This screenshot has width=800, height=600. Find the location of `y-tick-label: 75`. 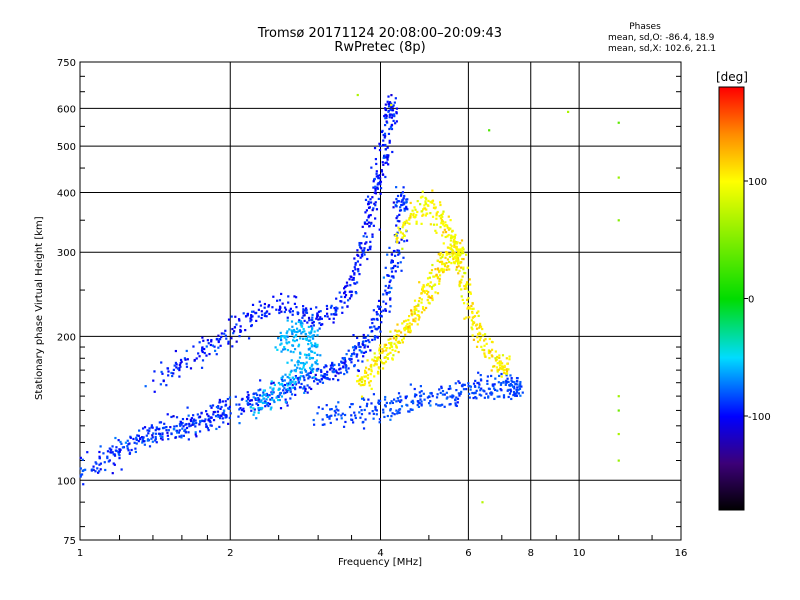

y-tick-label: 75 is located at coordinates (69, 541).